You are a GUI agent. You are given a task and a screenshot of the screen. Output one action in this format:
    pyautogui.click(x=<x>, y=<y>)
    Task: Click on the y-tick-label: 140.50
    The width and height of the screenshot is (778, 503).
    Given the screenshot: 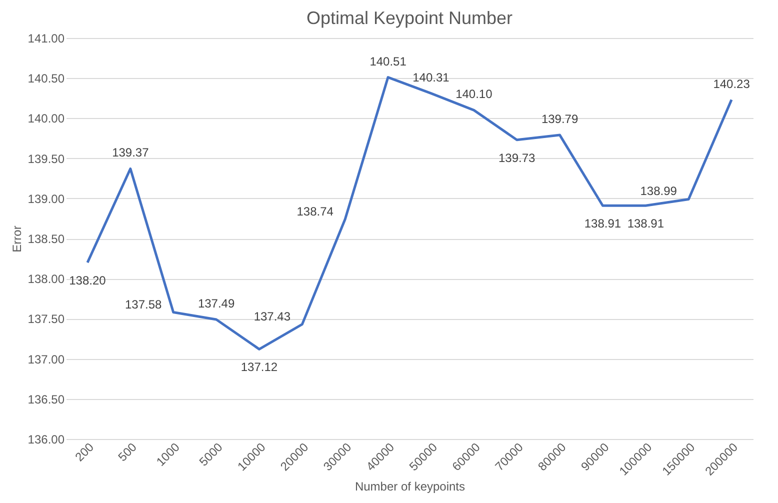 What is the action you would take?
    pyautogui.click(x=46, y=79)
    